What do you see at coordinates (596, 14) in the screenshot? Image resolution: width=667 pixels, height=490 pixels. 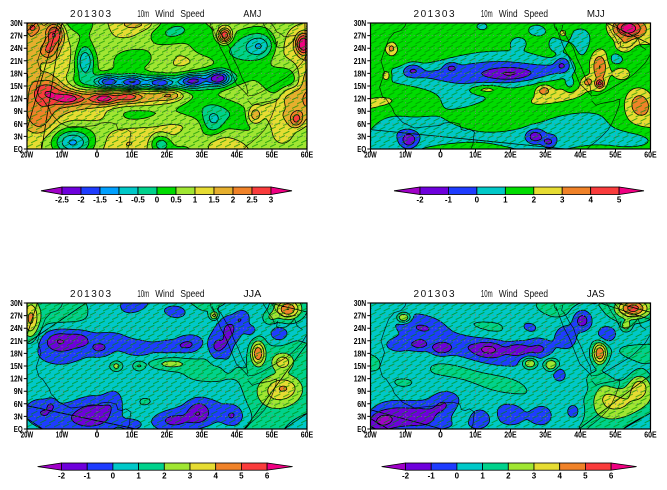 I see `svg-text: MJJ` at bounding box center [596, 14].